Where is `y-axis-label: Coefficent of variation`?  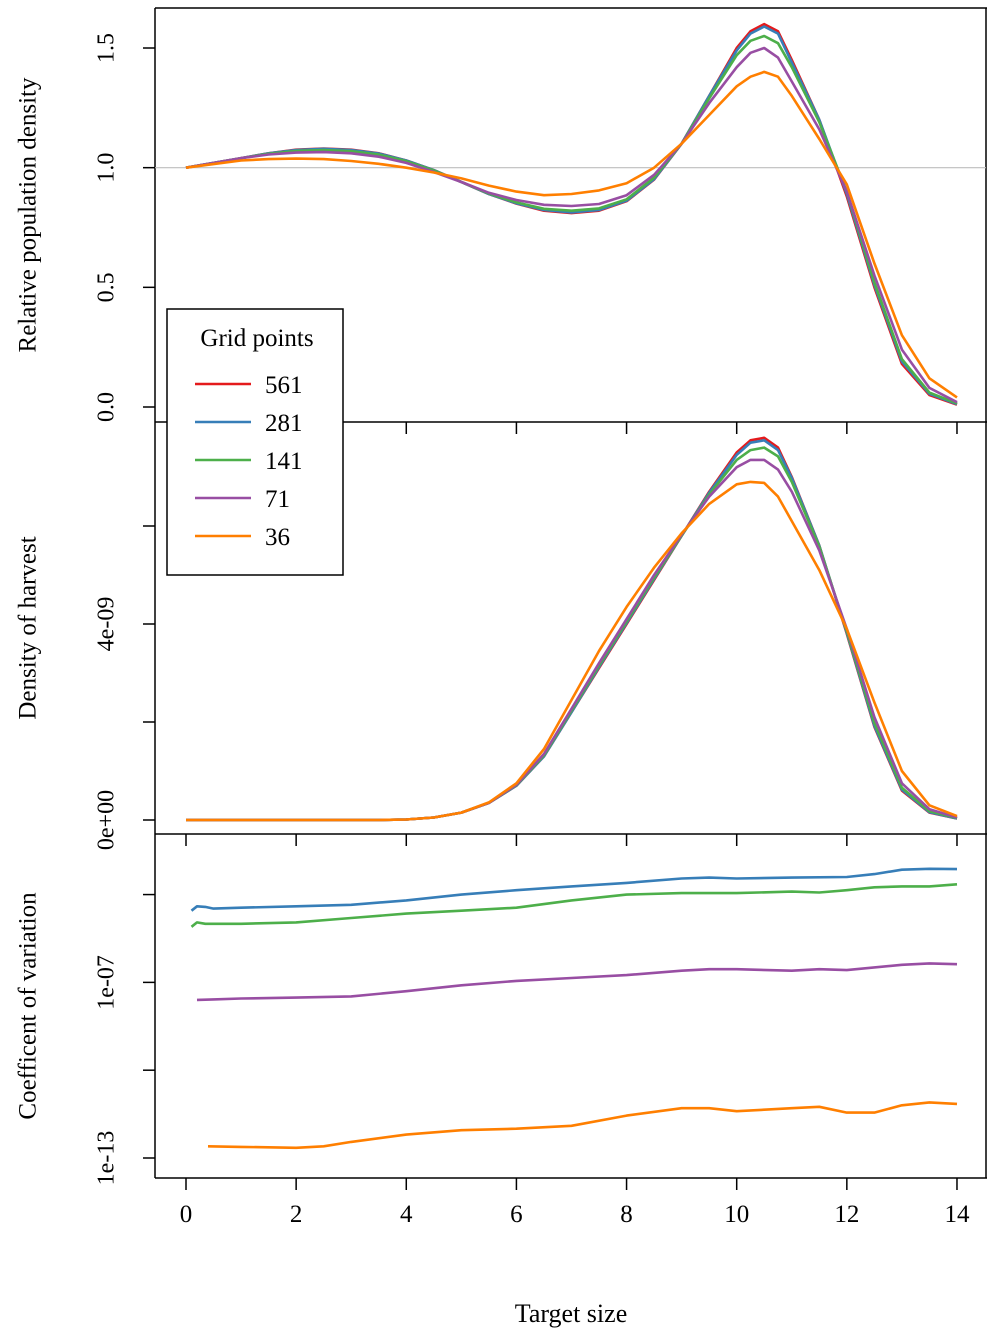 y-axis-label: Coefficent of variation is located at coordinates (28, 1006).